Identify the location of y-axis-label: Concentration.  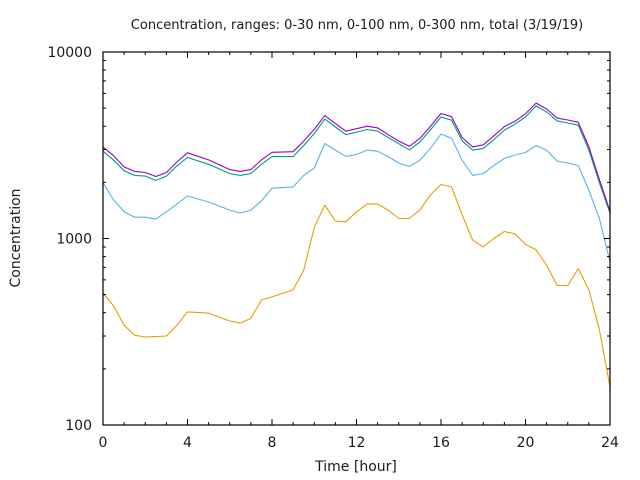
(16, 237).